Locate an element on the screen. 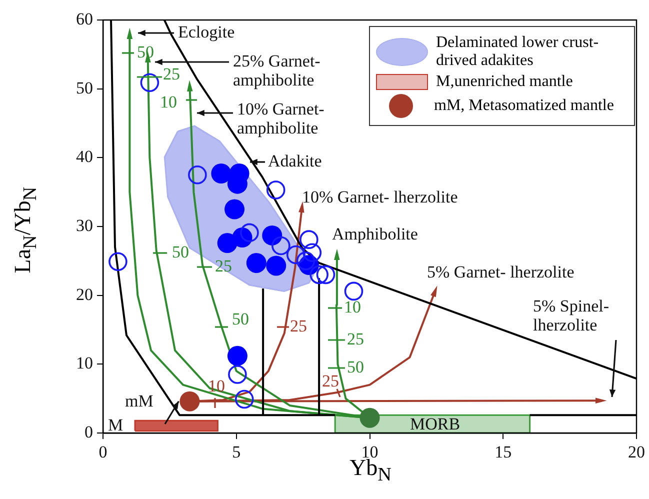 The image size is (649, 499). legend-label: mM, Metasomatized mantle is located at coordinates (524, 106).